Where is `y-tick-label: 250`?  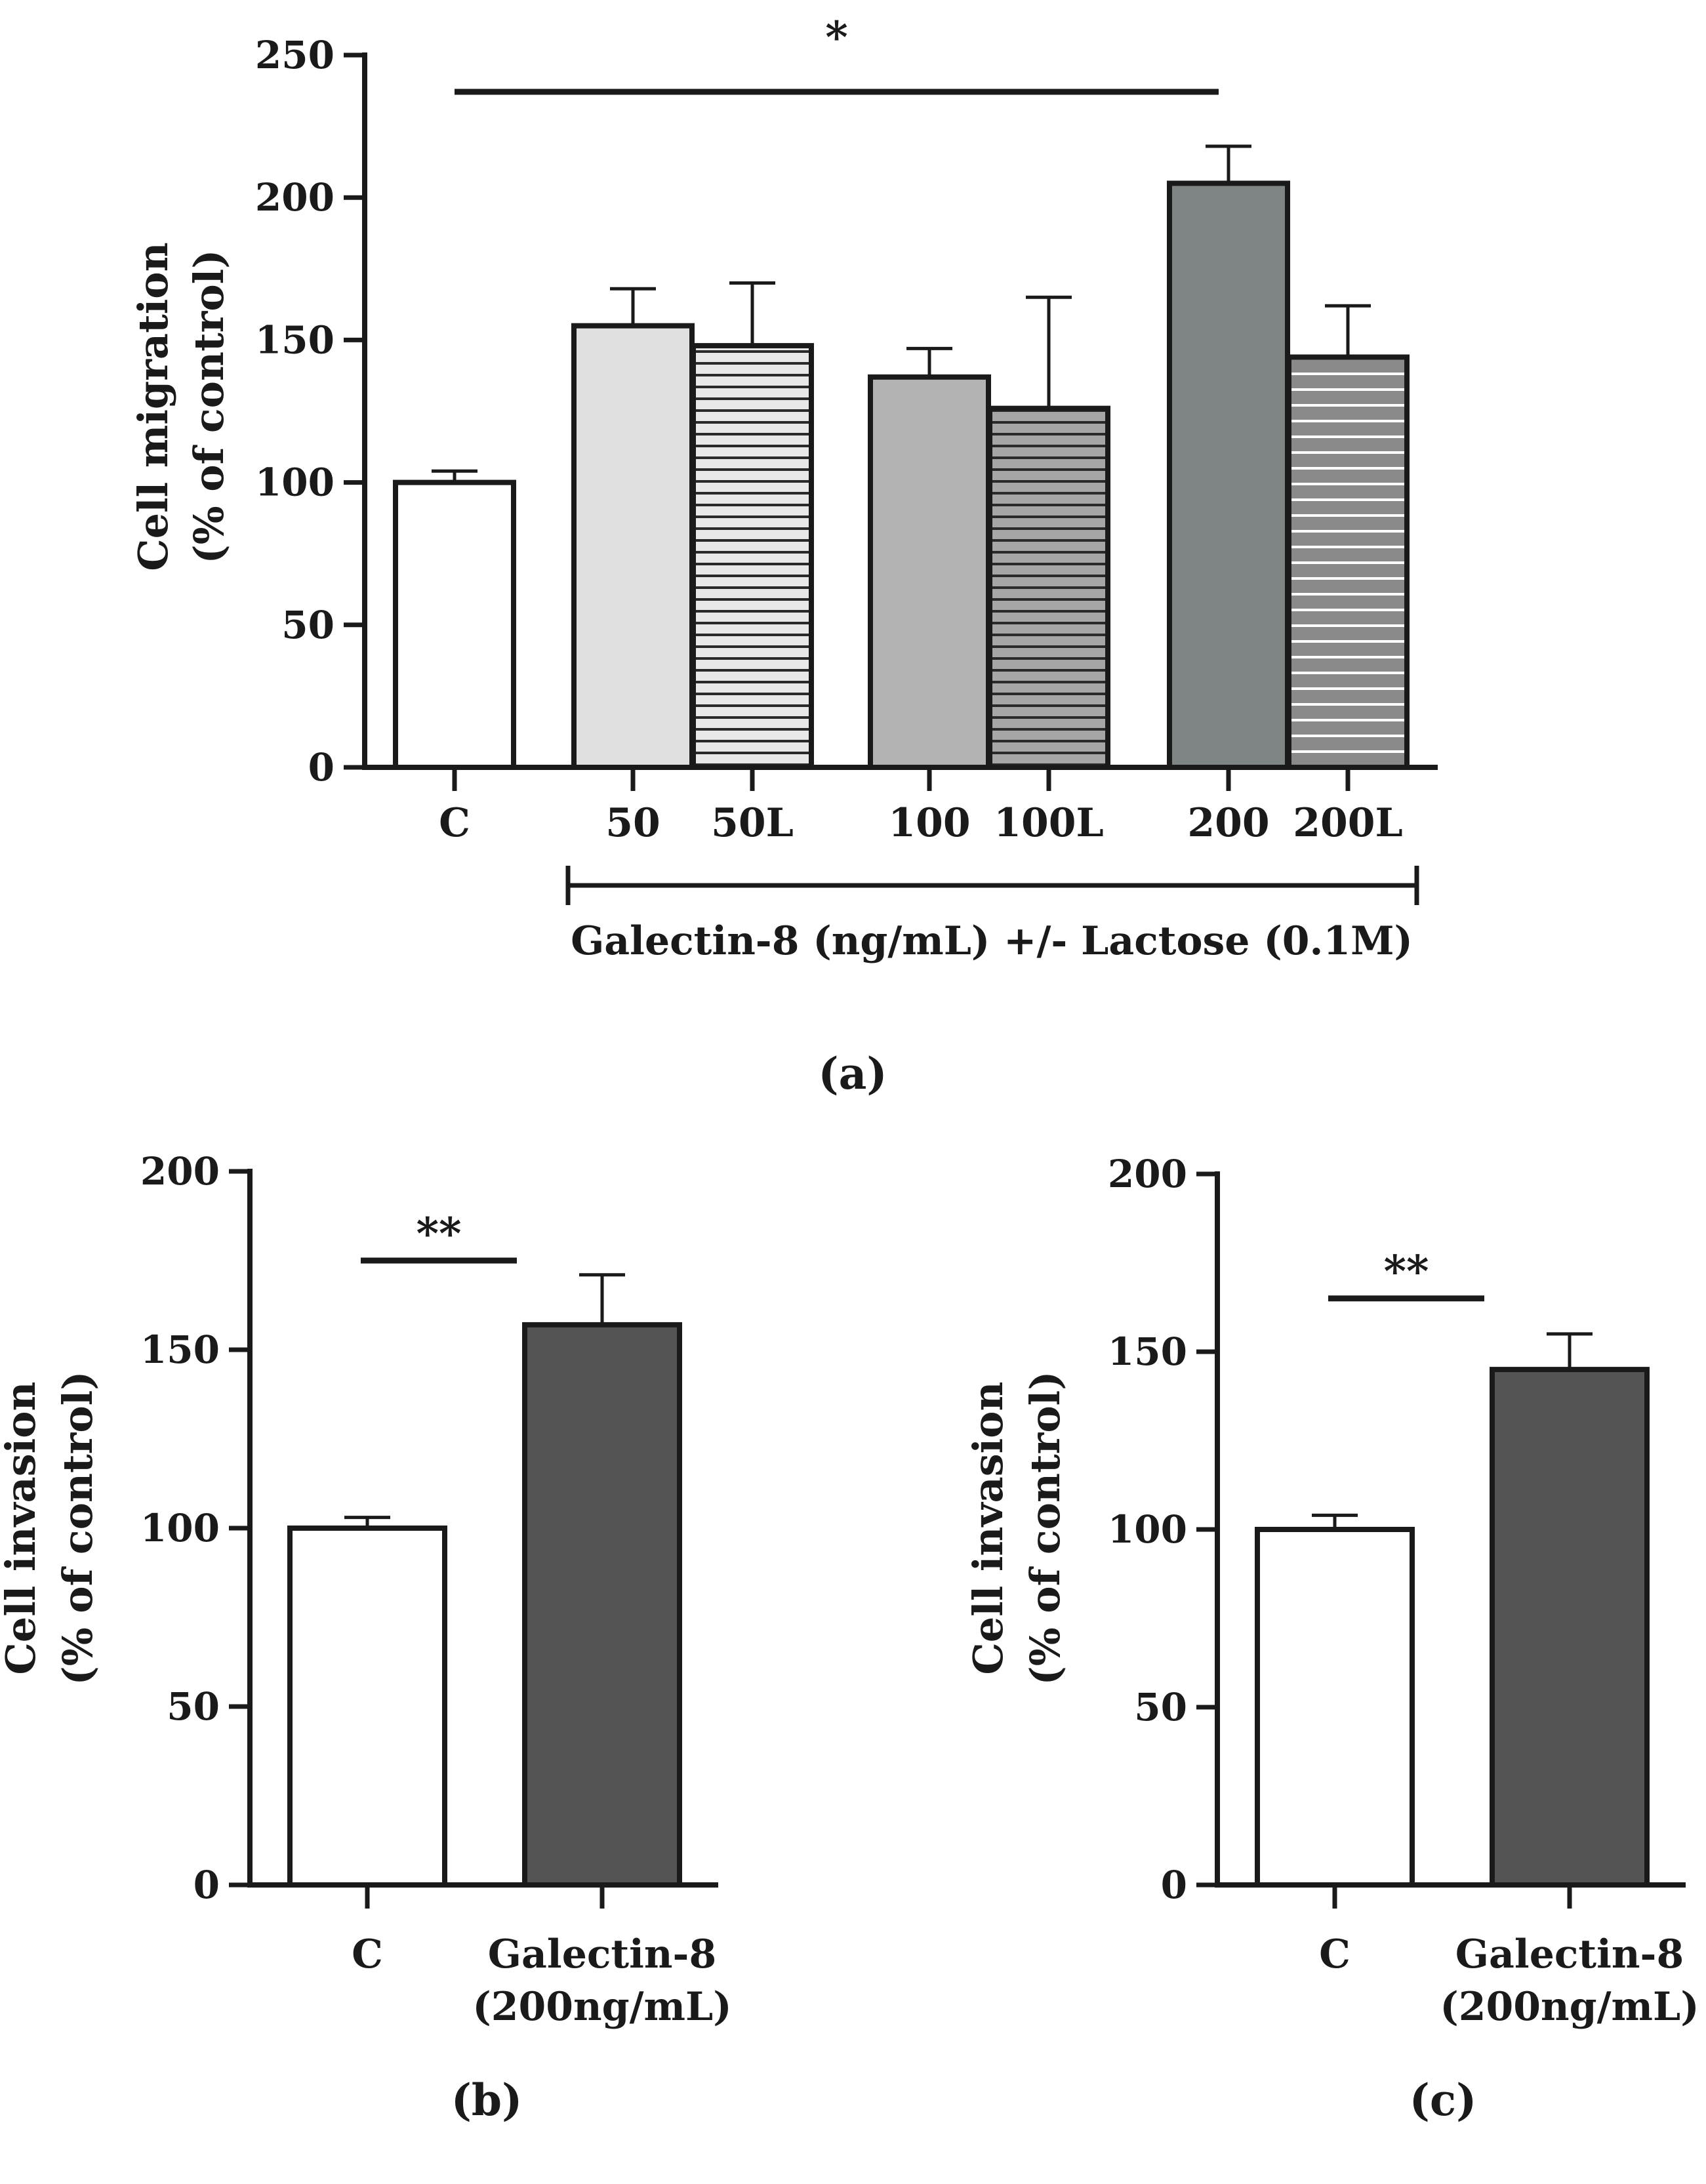 y-tick-label: 250 is located at coordinates (295, 55).